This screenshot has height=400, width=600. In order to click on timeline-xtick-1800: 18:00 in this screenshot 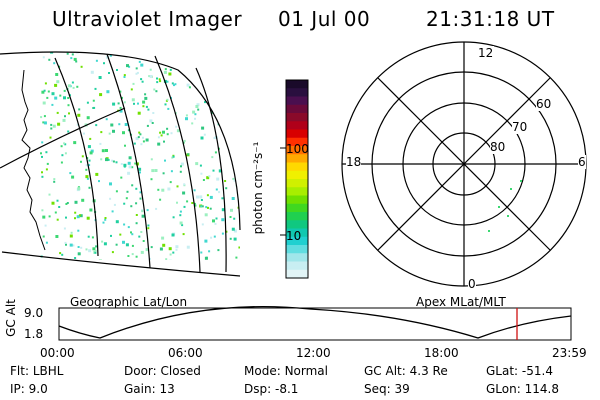, I will do `click(441, 353)`.